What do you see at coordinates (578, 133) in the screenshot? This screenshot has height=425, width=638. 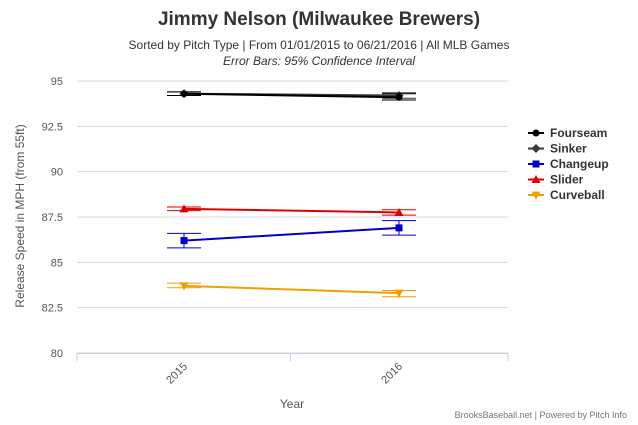 I see `legend-label: Fourseam` at bounding box center [578, 133].